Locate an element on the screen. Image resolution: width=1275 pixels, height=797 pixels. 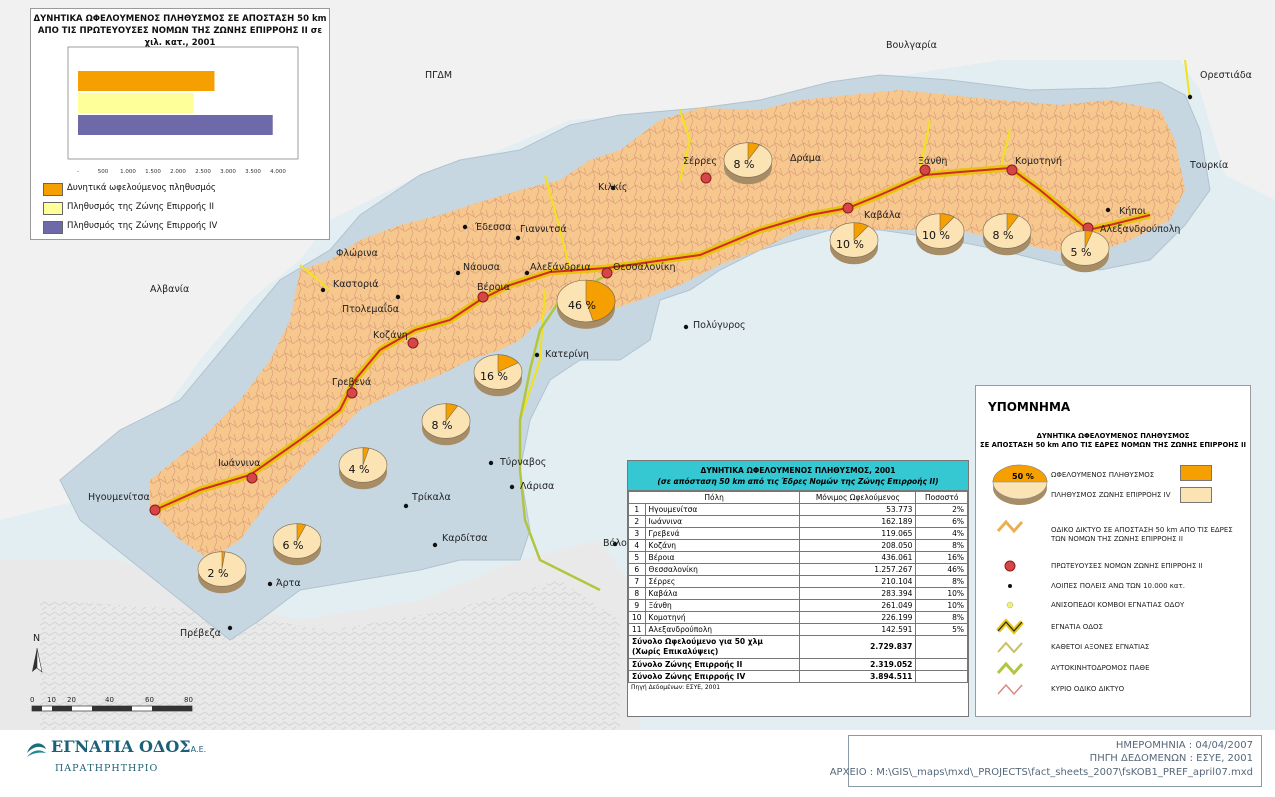
label-grevena: Γρεβενά is located at coordinates (351, 382).